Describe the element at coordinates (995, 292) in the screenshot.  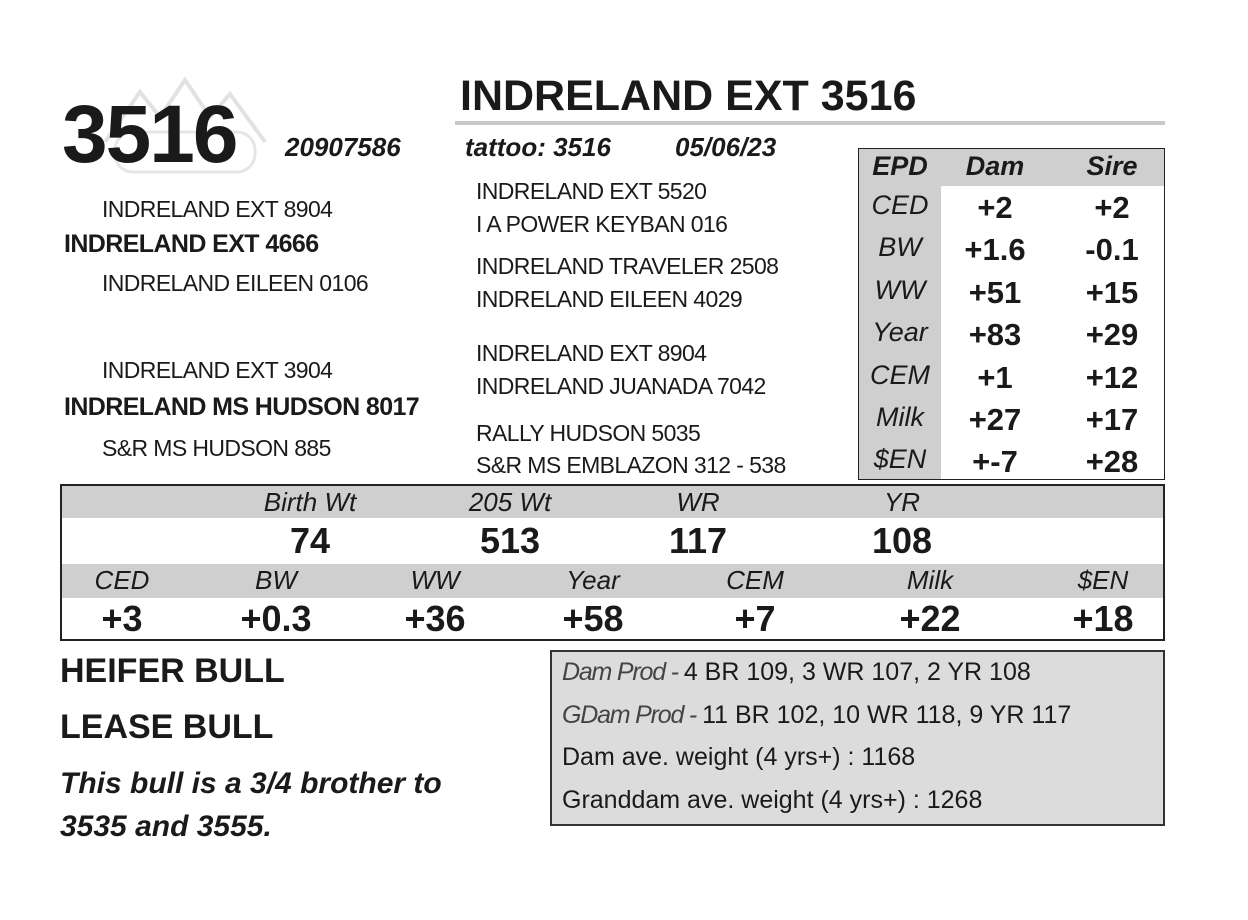
I see `parent-epd-value: +51` at that location.